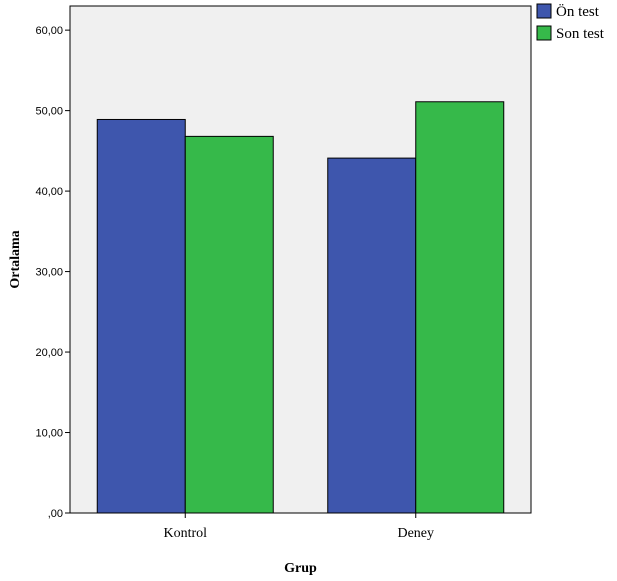 The image size is (617, 581). I want to click on legend-label: Son test, so click(580, 34).